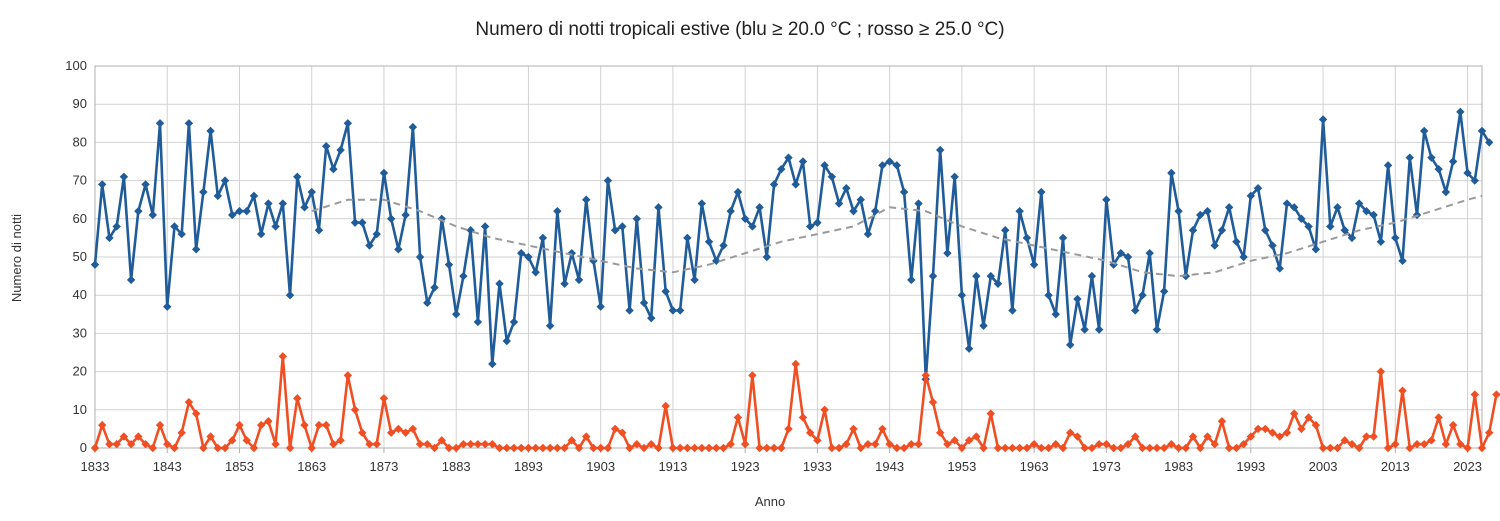 This screenshot has height=521, width=1500. I want to click on x-tick-label: 1963, so click(1034, 466).